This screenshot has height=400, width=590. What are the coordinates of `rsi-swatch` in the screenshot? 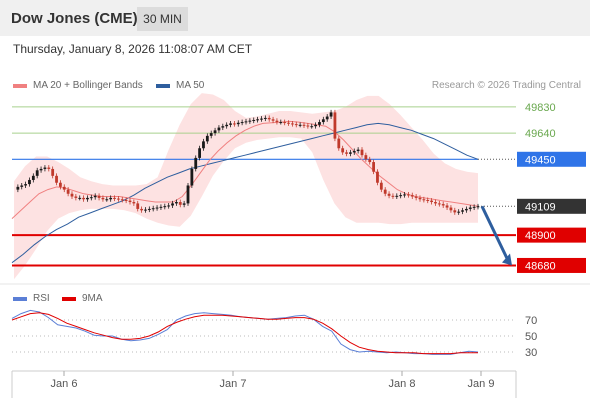 It's located at (20, 298).